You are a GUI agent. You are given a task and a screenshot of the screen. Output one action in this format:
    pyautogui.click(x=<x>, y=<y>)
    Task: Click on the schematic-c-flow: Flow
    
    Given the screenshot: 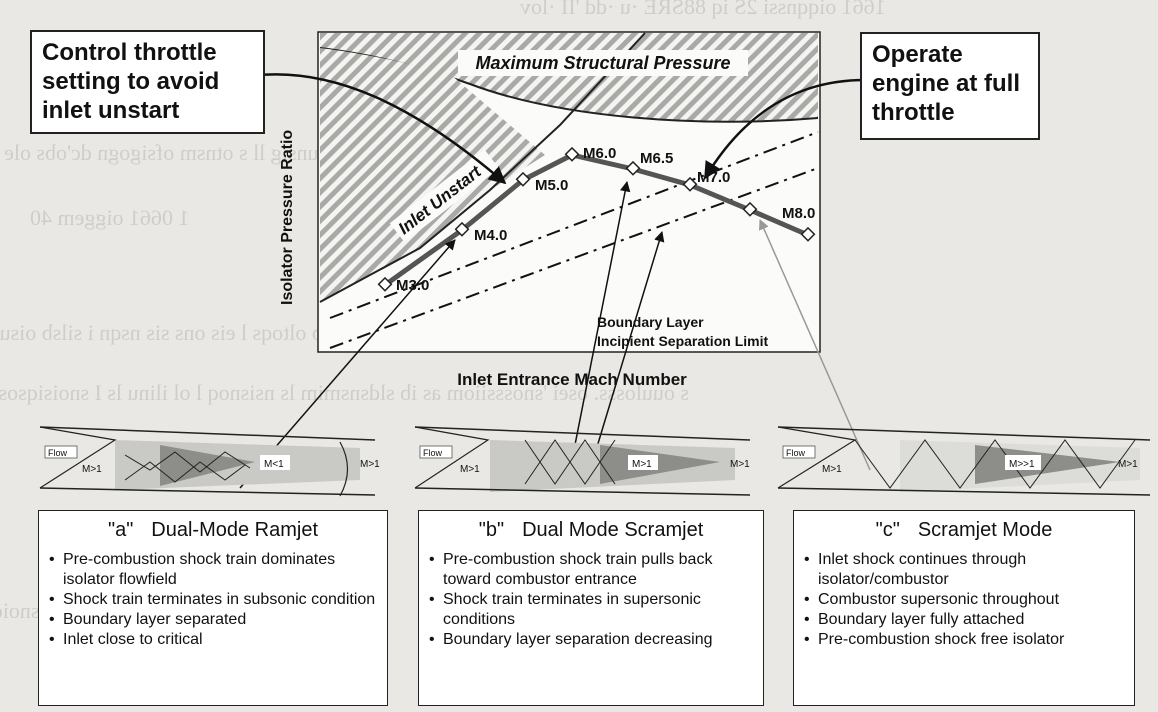 What is the action you would take?
    pyautogui.click(x=796, y=453)
    